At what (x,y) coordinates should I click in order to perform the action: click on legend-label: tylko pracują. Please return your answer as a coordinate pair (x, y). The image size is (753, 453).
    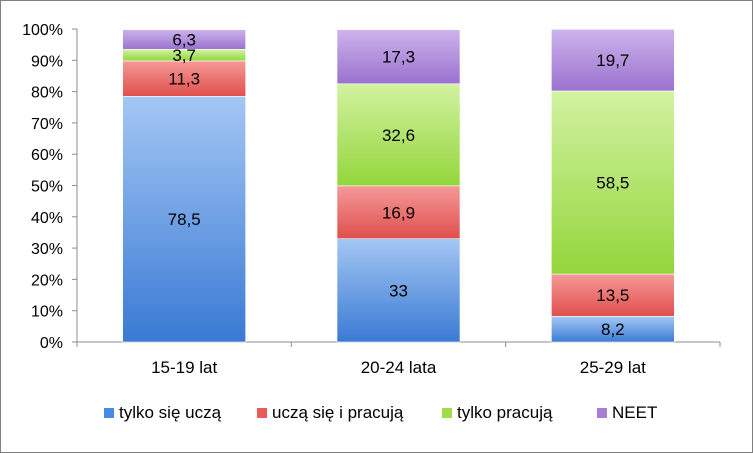
    Looking at the image, I should click on (505, 412).